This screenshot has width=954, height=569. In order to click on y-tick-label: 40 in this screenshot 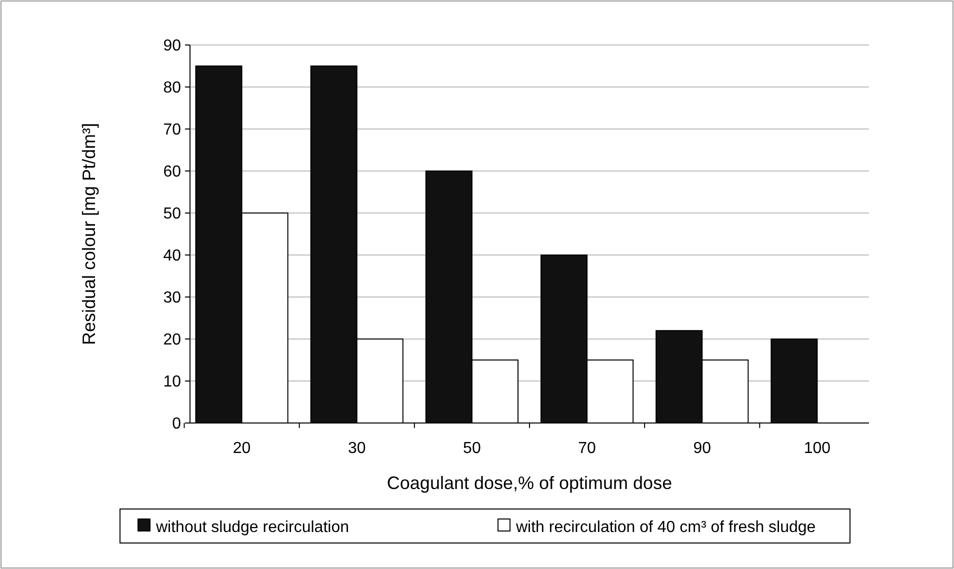, I will do `click(172, 256)`.